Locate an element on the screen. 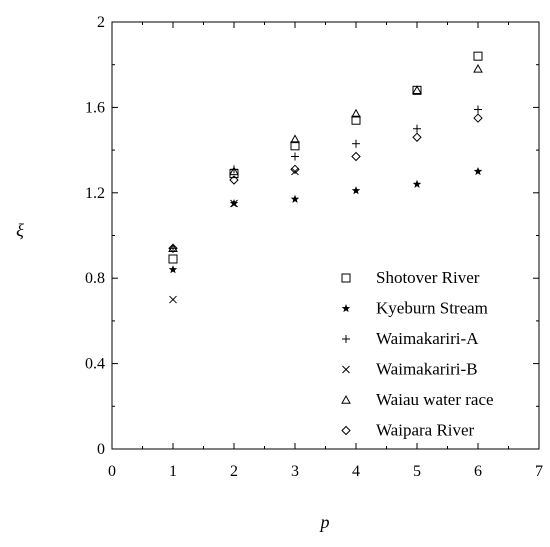  legend-label: Waimakariri-A is located at coordinates (427, 338).